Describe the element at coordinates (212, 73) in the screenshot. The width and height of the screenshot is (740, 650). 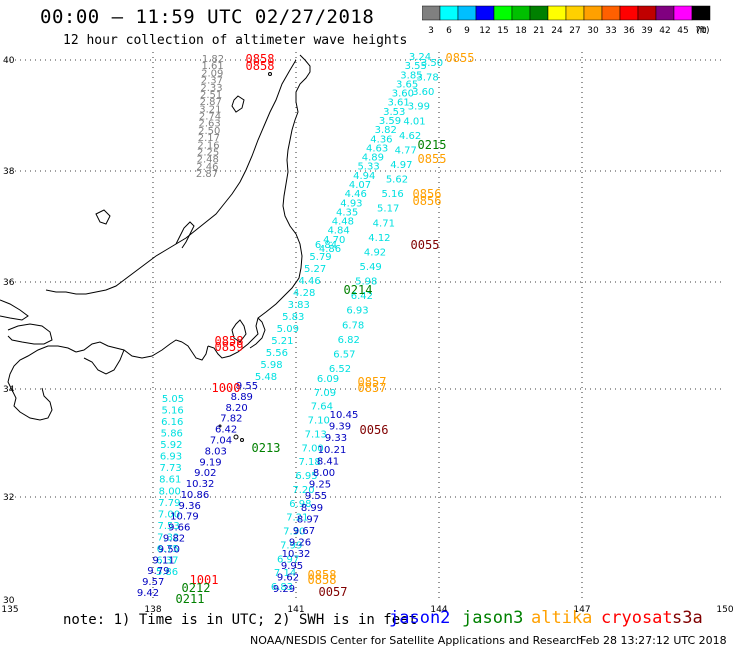
I see `wave-height-value: 2.09` at that location.